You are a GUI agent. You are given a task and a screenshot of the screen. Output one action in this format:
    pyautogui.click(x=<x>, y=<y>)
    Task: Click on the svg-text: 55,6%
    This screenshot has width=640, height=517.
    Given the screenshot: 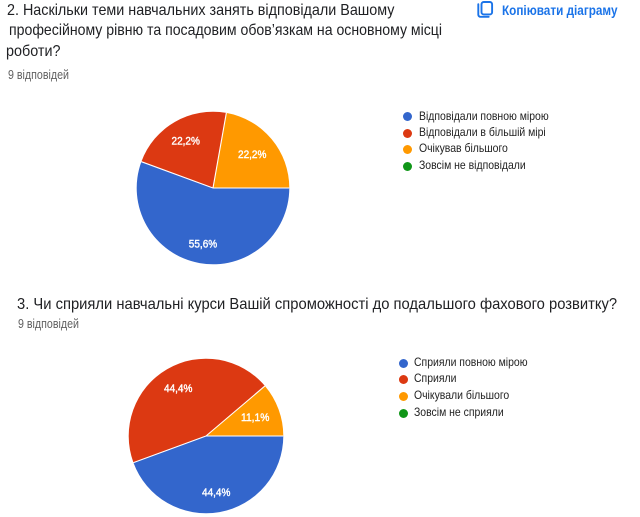 What is the action you would take?
    pyautogui.click(x=203, y=245)
    